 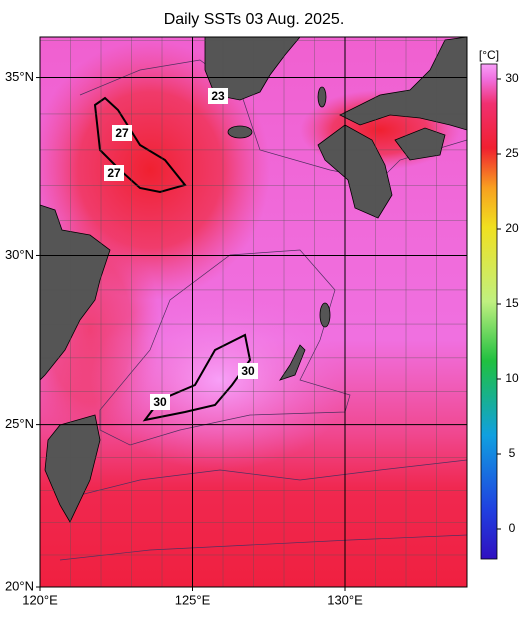 I want to click on lon-tick-label: 120°E, so click(x=40, y=599).